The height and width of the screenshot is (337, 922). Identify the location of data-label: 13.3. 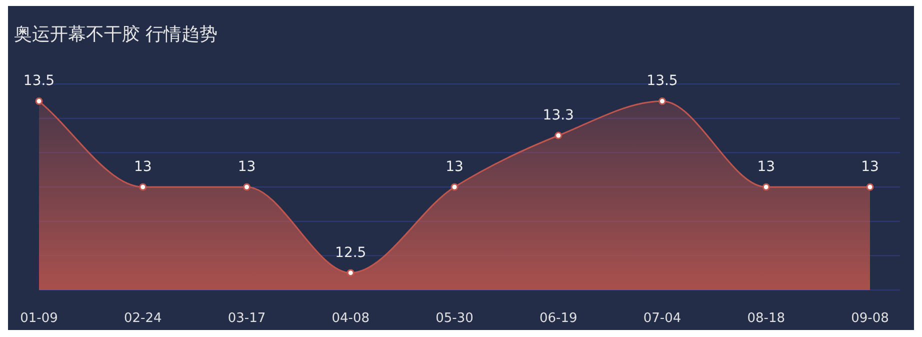
(558, 116).